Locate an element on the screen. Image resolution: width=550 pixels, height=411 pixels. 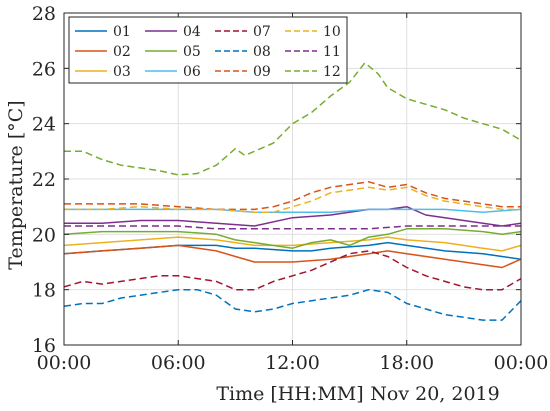
y-tick-label: 20 is located at coordinates (44, 235).